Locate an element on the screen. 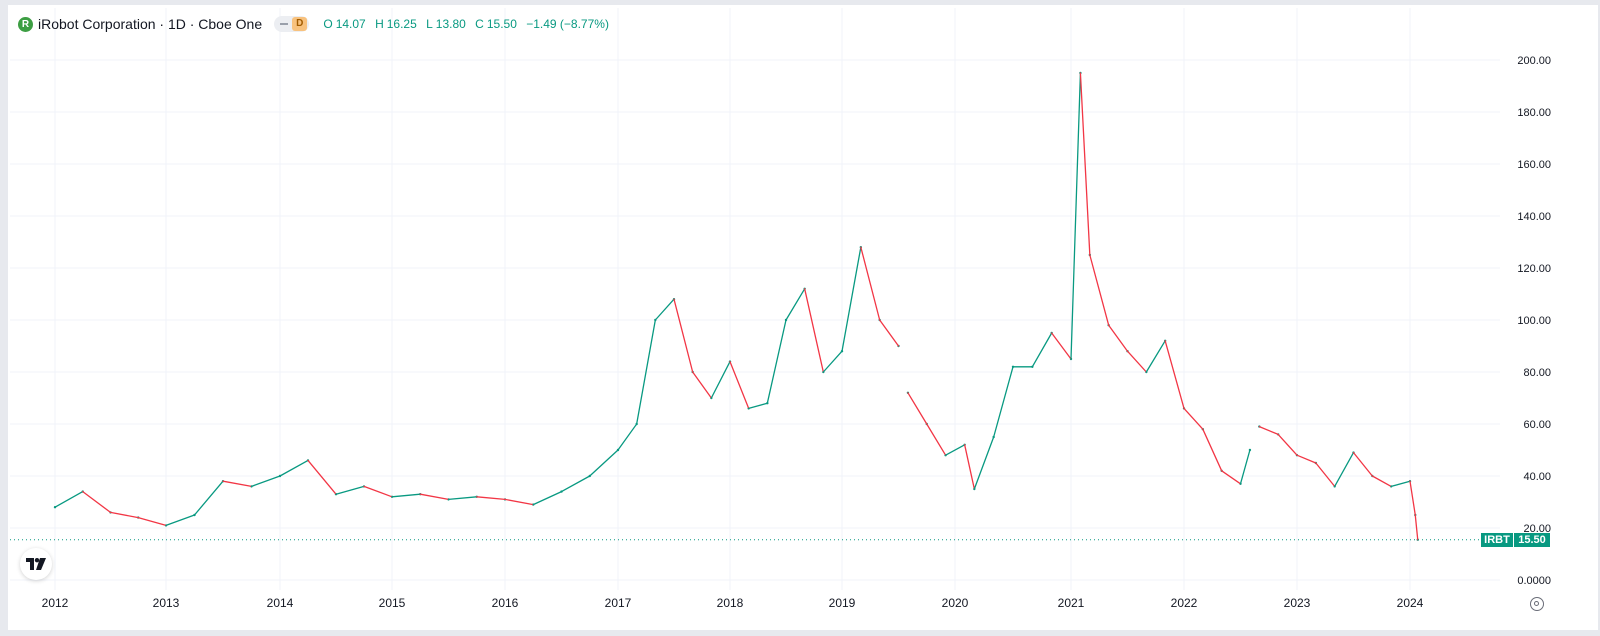 The width and height of the screenshot is (1600, 636). x-tick-label: 2023 is located at coordinates (1297, 603).